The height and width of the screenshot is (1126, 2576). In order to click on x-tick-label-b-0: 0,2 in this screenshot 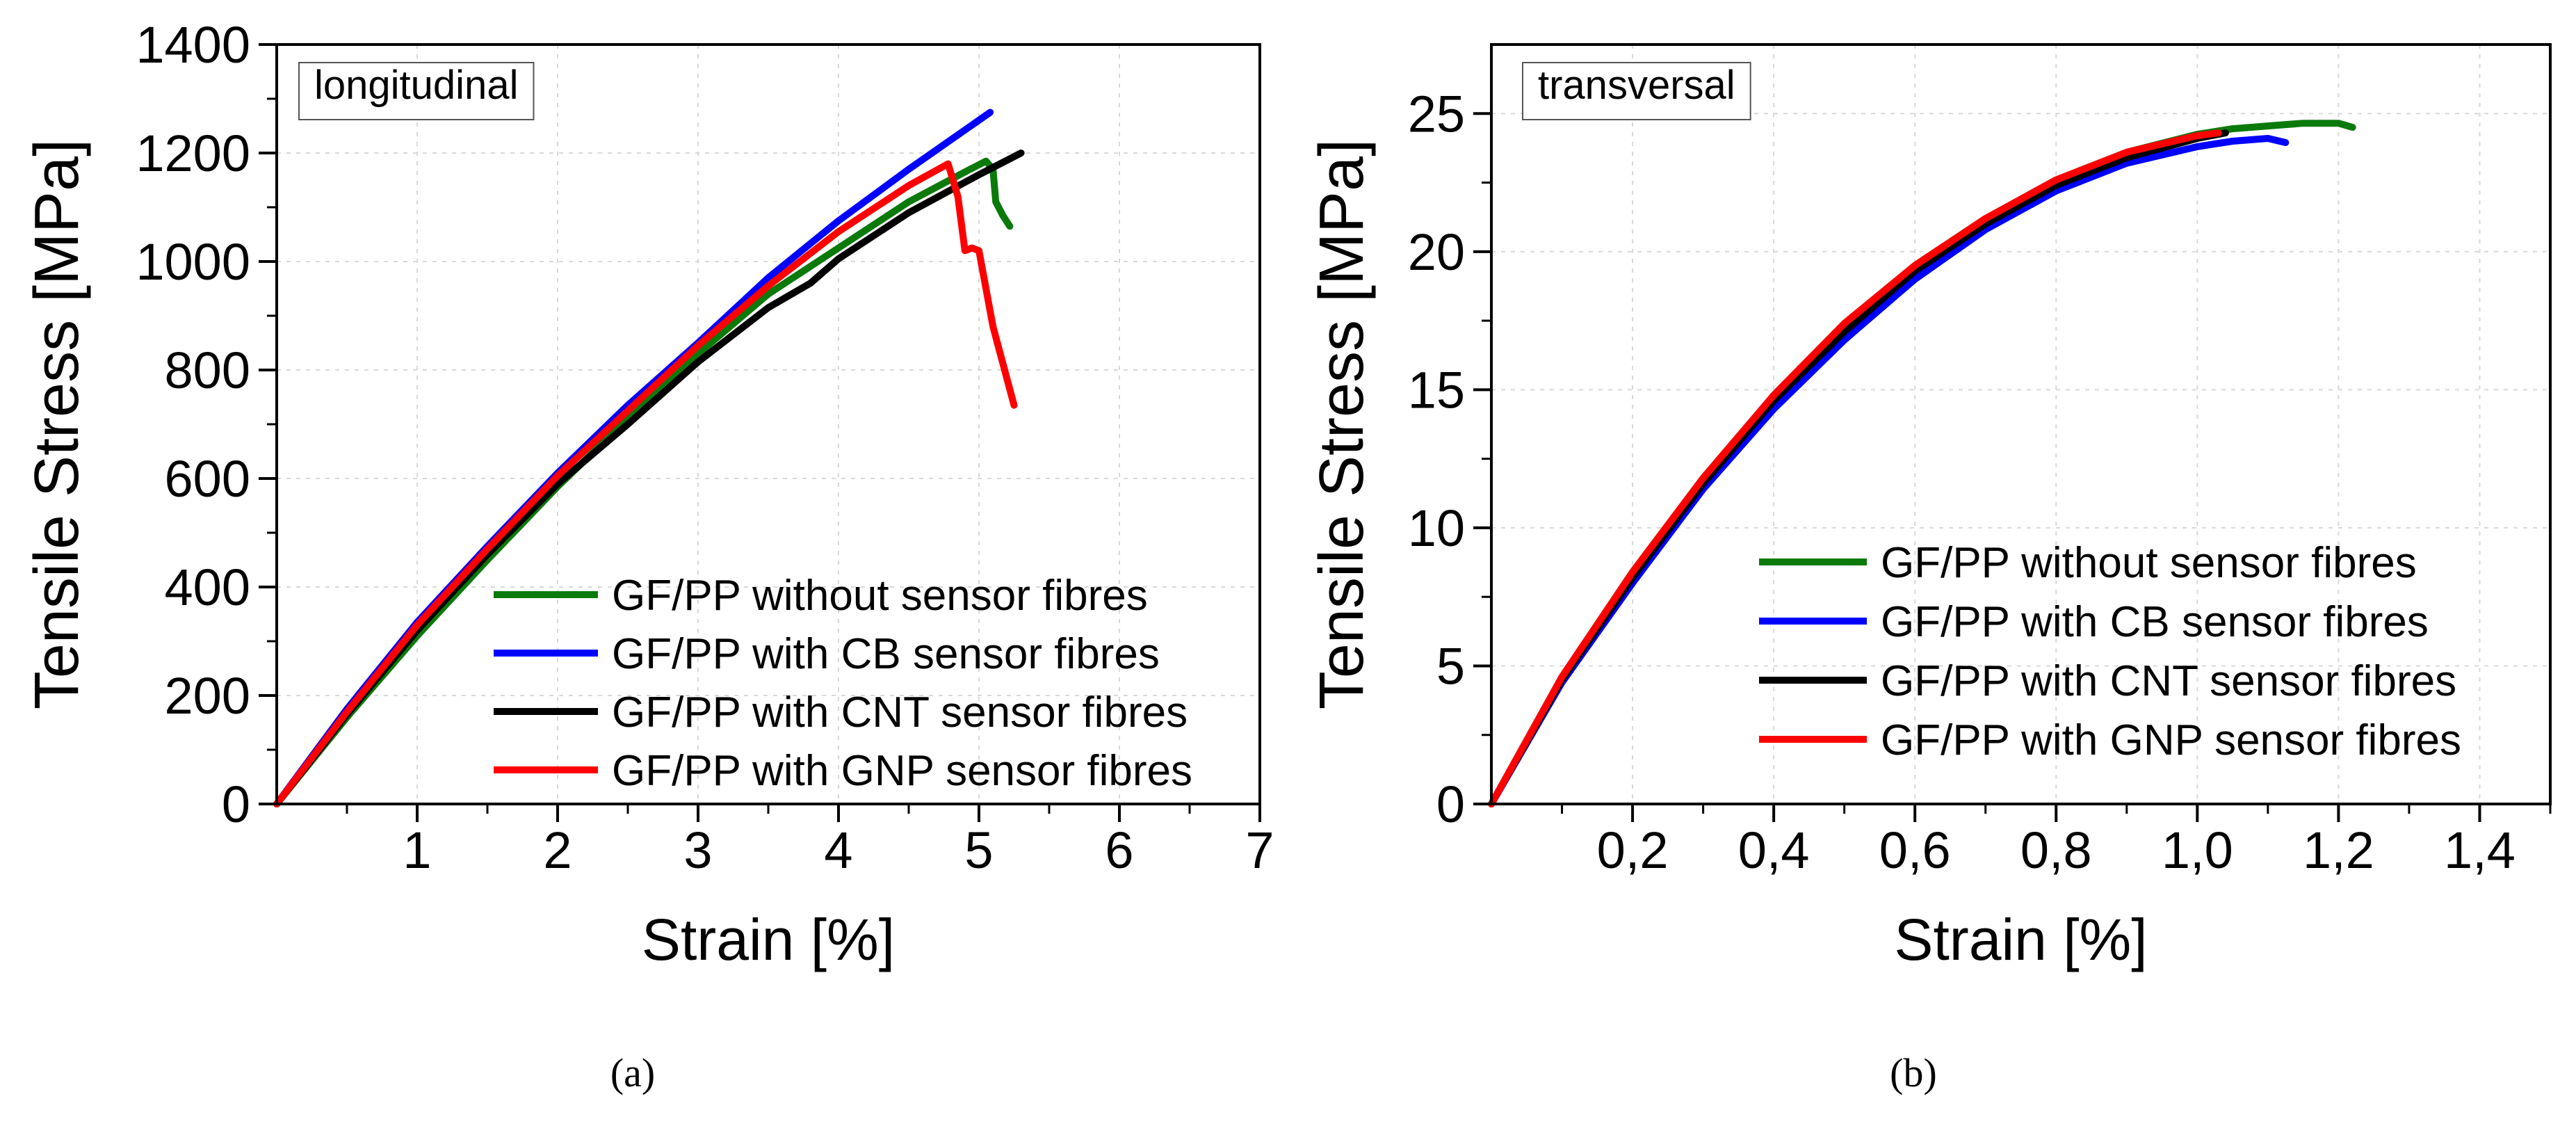, I will do `click(1633, 850)`.